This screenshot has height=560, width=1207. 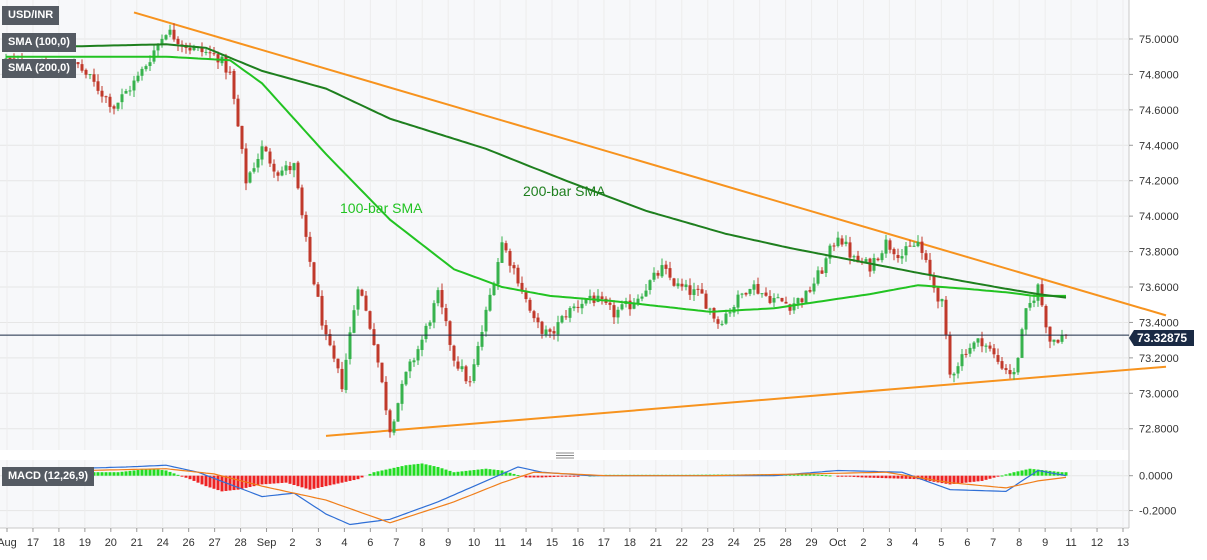 I want to click on x-tick-label: 12, so click(x=1097, y=543).